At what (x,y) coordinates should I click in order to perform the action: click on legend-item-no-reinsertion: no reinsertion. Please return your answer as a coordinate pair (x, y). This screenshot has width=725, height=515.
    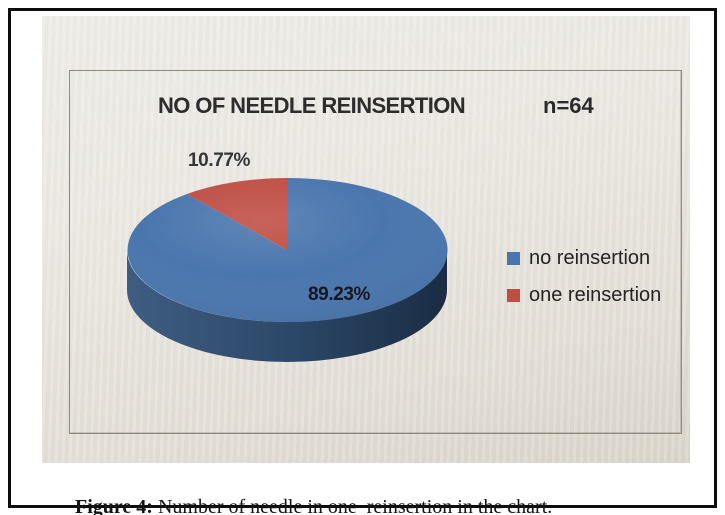
    Looking at the image, I should click on (578, 258).